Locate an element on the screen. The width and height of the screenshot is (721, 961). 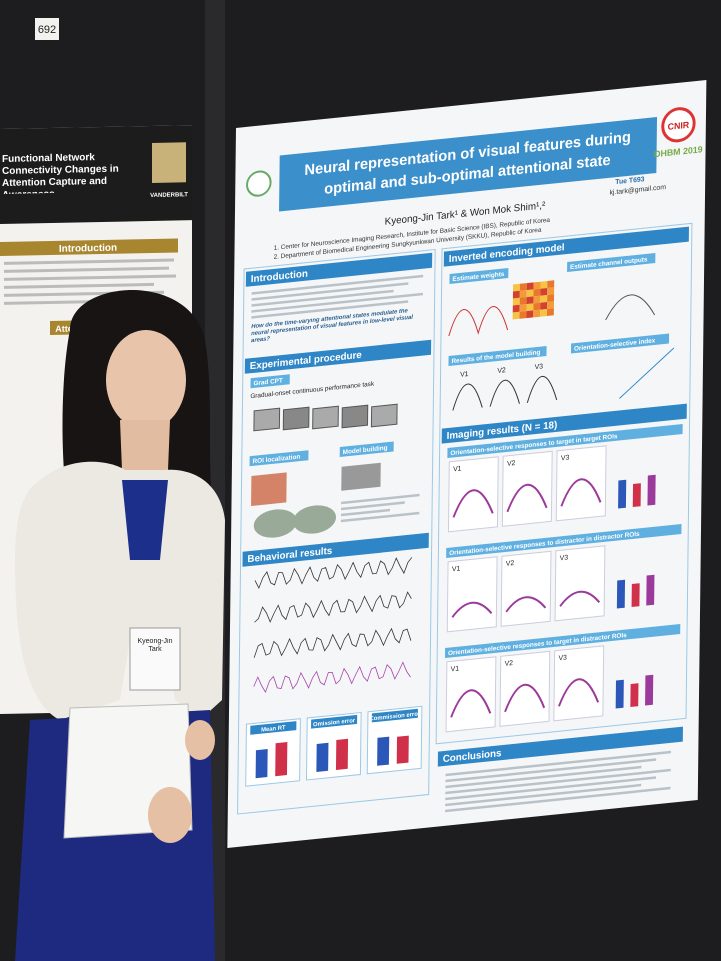
lab-name: CNIR is located at coordinates (679, 126).